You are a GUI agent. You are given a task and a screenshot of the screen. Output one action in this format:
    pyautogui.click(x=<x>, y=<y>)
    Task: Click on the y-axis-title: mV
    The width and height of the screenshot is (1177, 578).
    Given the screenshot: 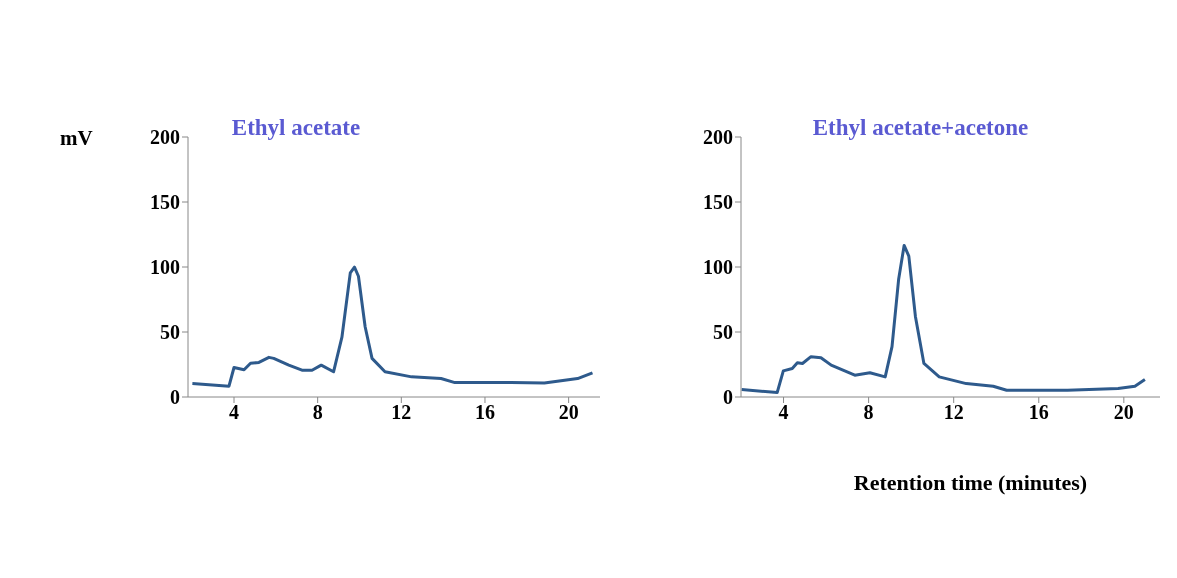 What is the action you would take?
    pyautogui.click(x=76, y=138)
    